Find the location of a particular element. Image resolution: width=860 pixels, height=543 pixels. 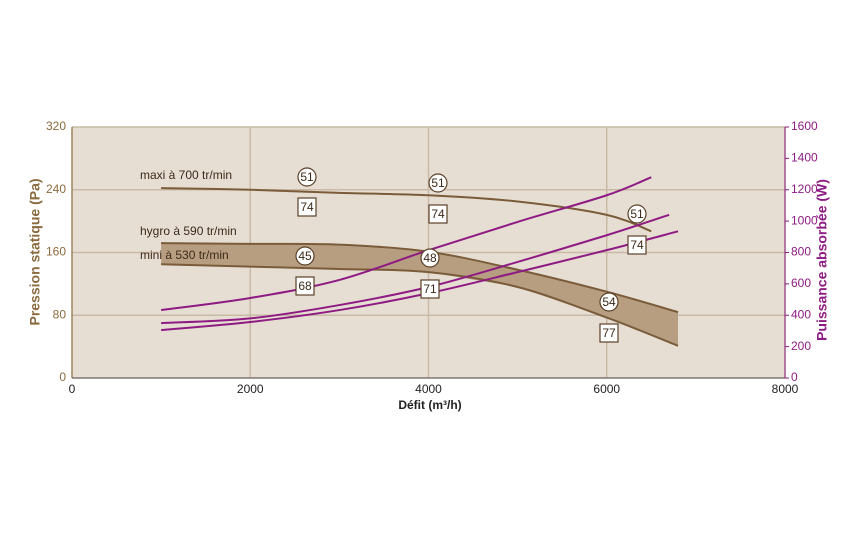

annotation-text: 68 is located at coordinates (305, 286).